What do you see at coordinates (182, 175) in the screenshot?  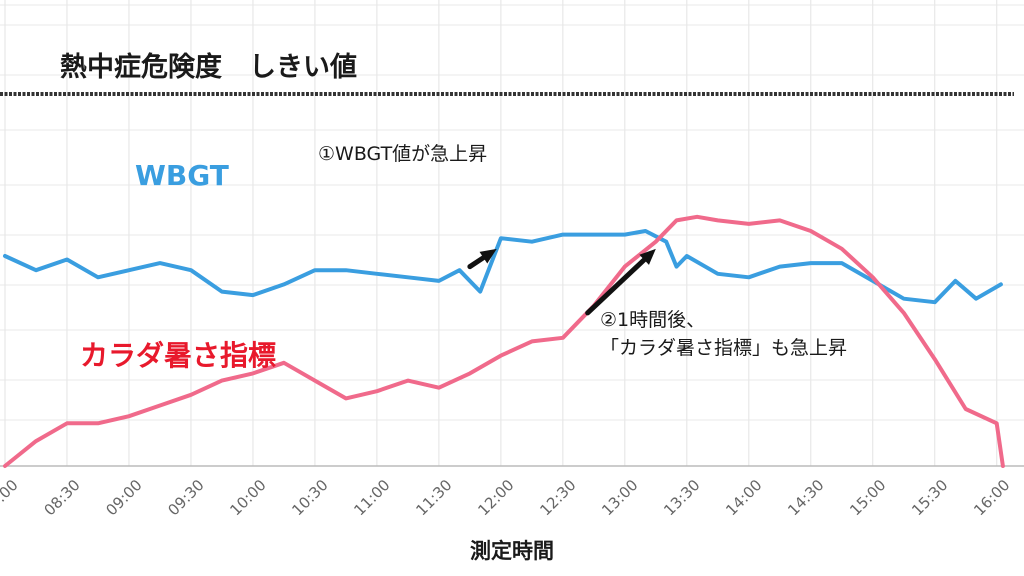 I see `series-label-wbgt: WBGT` at bounding box center [182, 175].